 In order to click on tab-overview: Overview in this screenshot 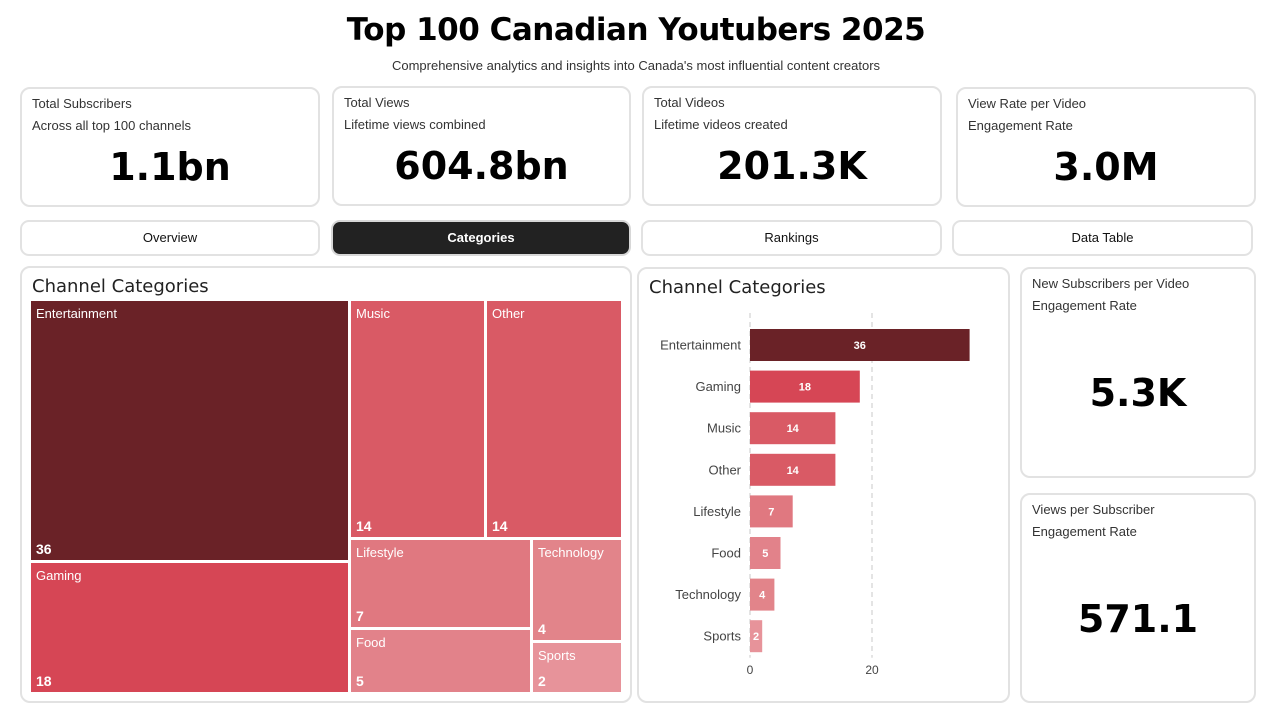, I will do `click(170, 238)`.